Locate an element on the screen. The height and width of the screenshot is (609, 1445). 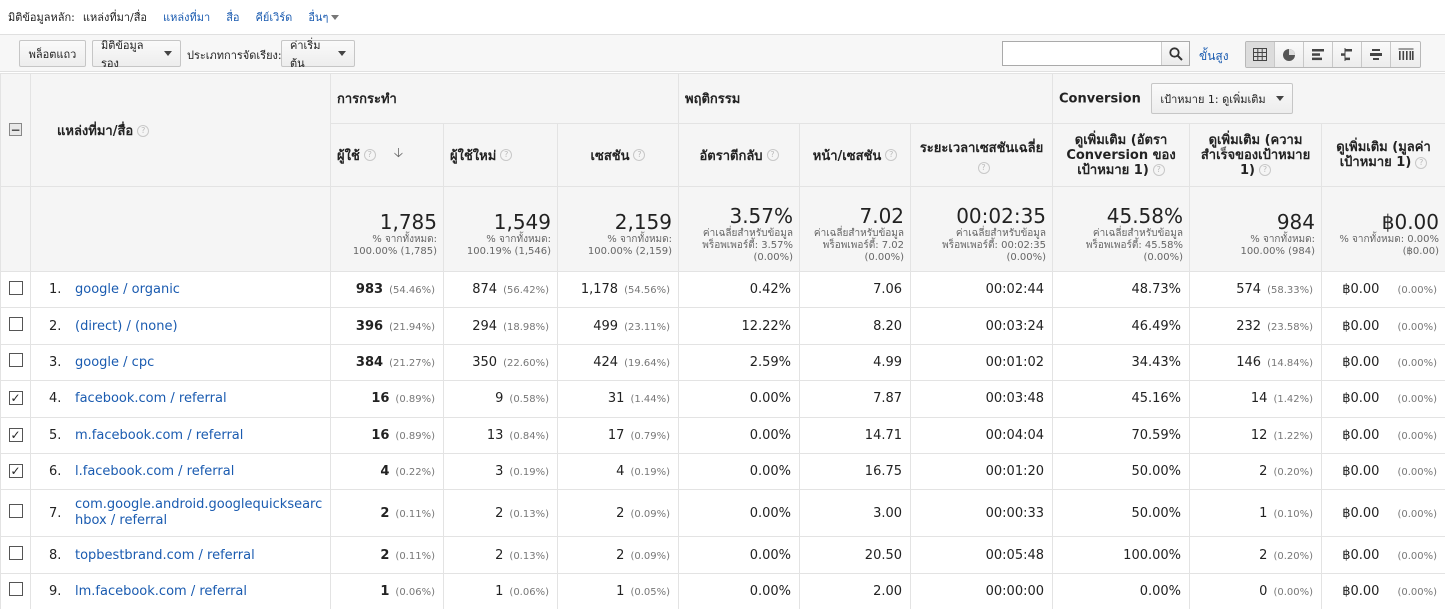
row-bounce-rate: 0.00% is located at coordinates (739, 513).